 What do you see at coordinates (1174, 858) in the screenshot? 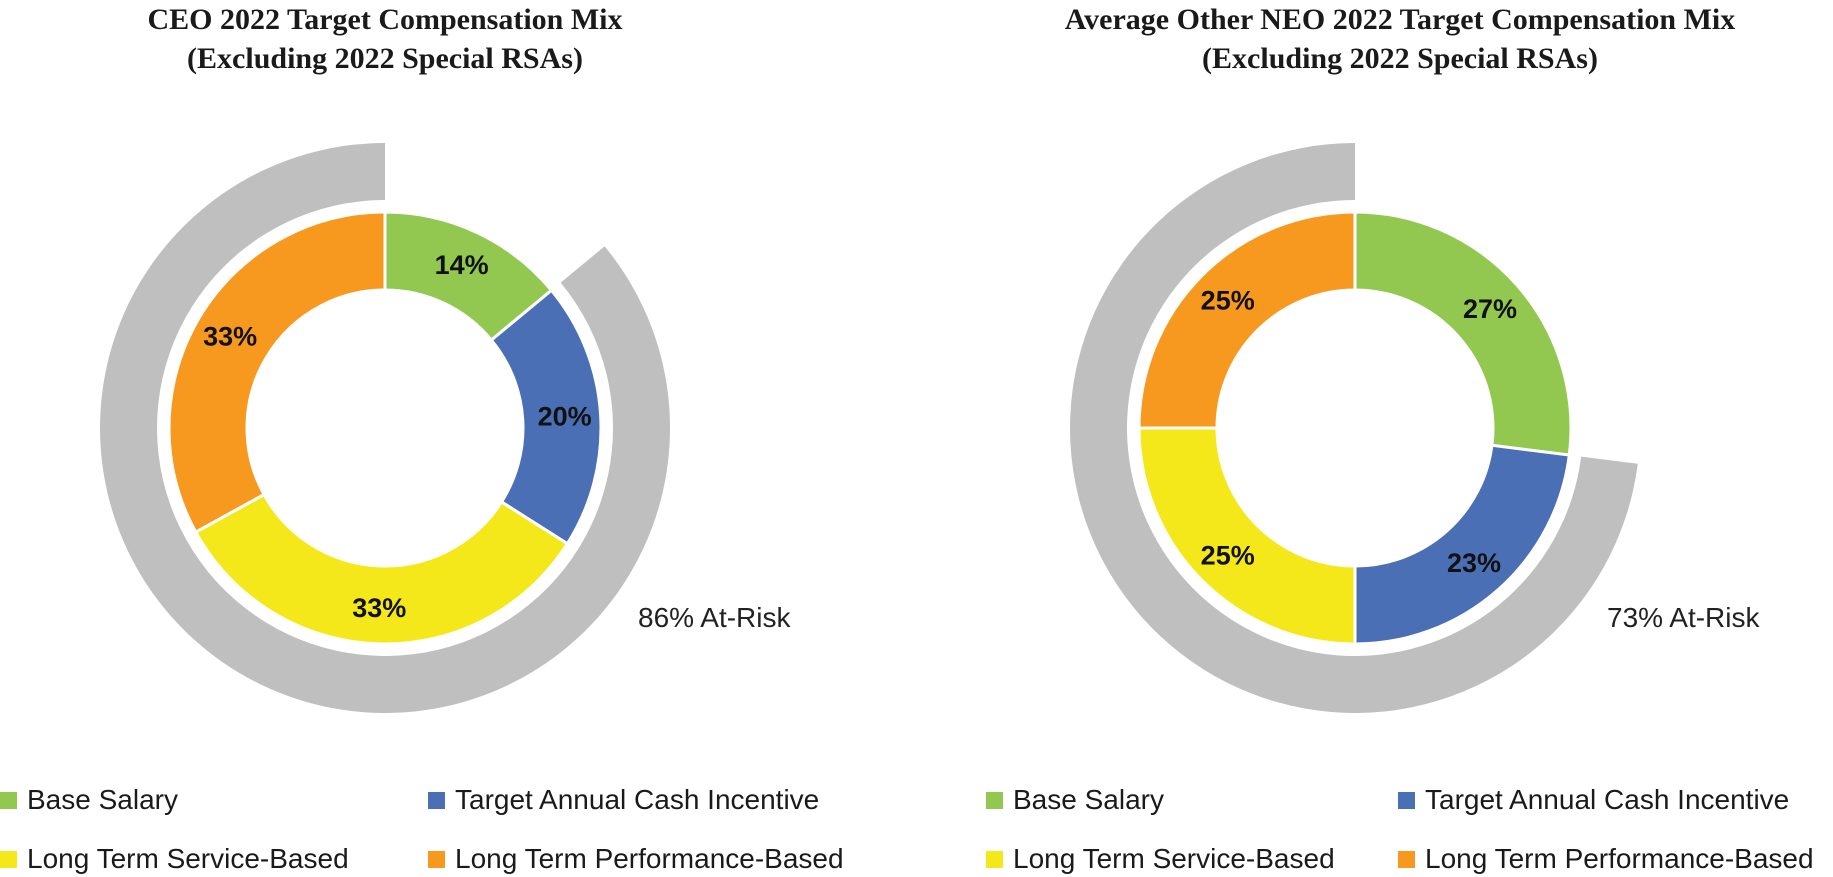
I see `neo-legend-label-lt-service: Long Term Service-Based` at bounding box center [1174, 858].